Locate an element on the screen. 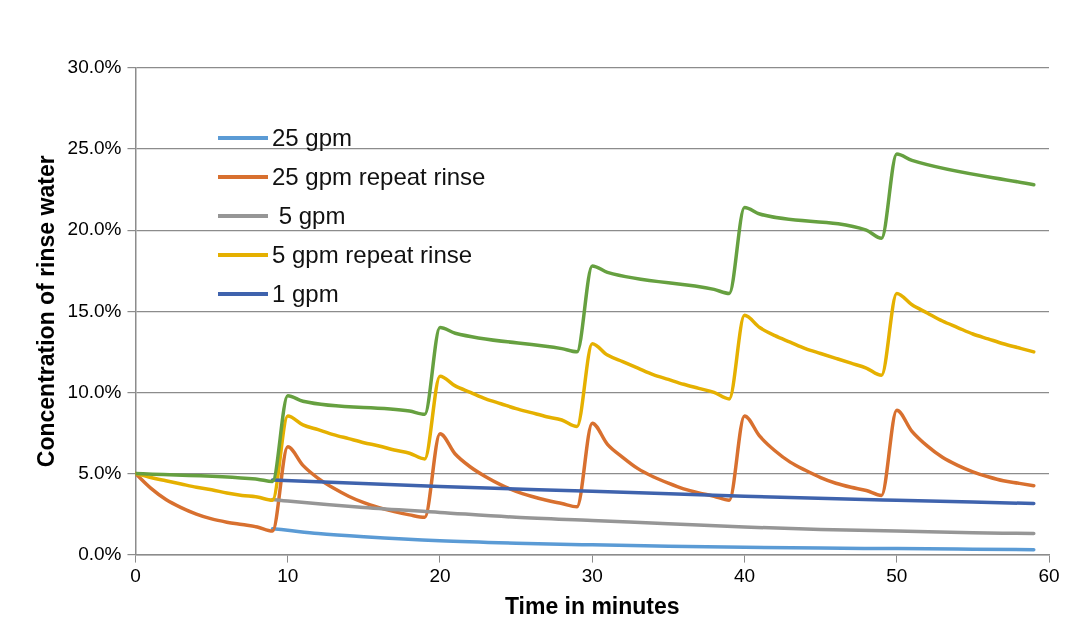  x-tick-label: 20 is located at coordinates (440, 576).